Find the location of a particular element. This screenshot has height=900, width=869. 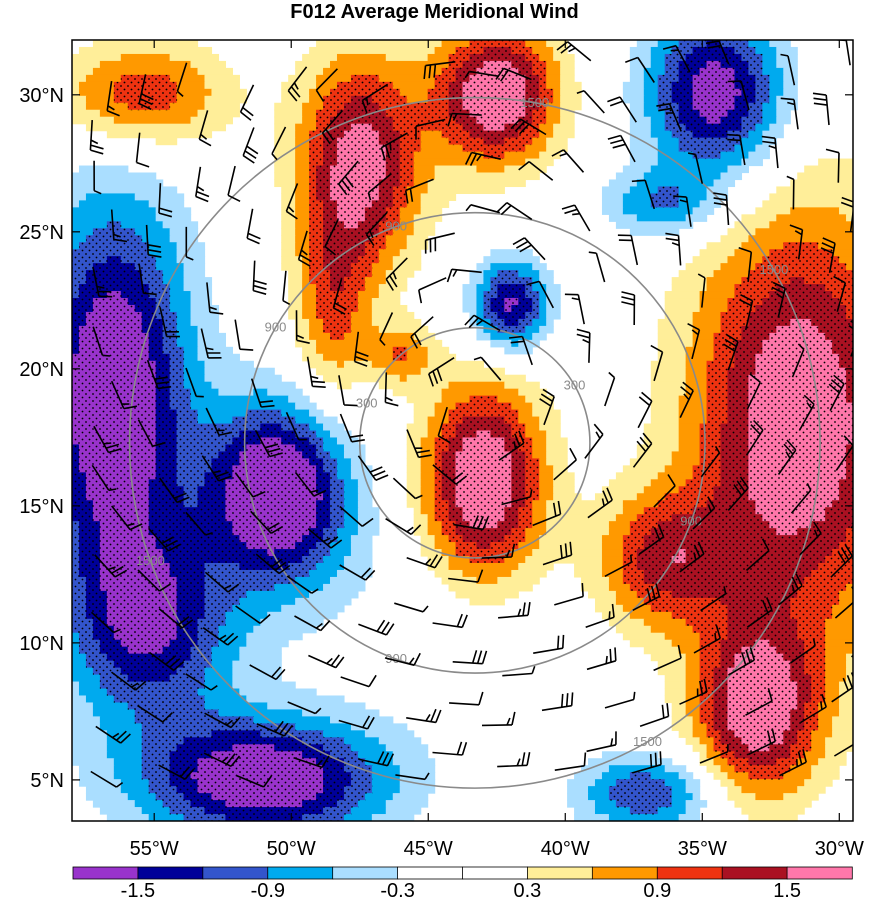

colorbar-label: -1.5 is located at coordinates (138, 890).